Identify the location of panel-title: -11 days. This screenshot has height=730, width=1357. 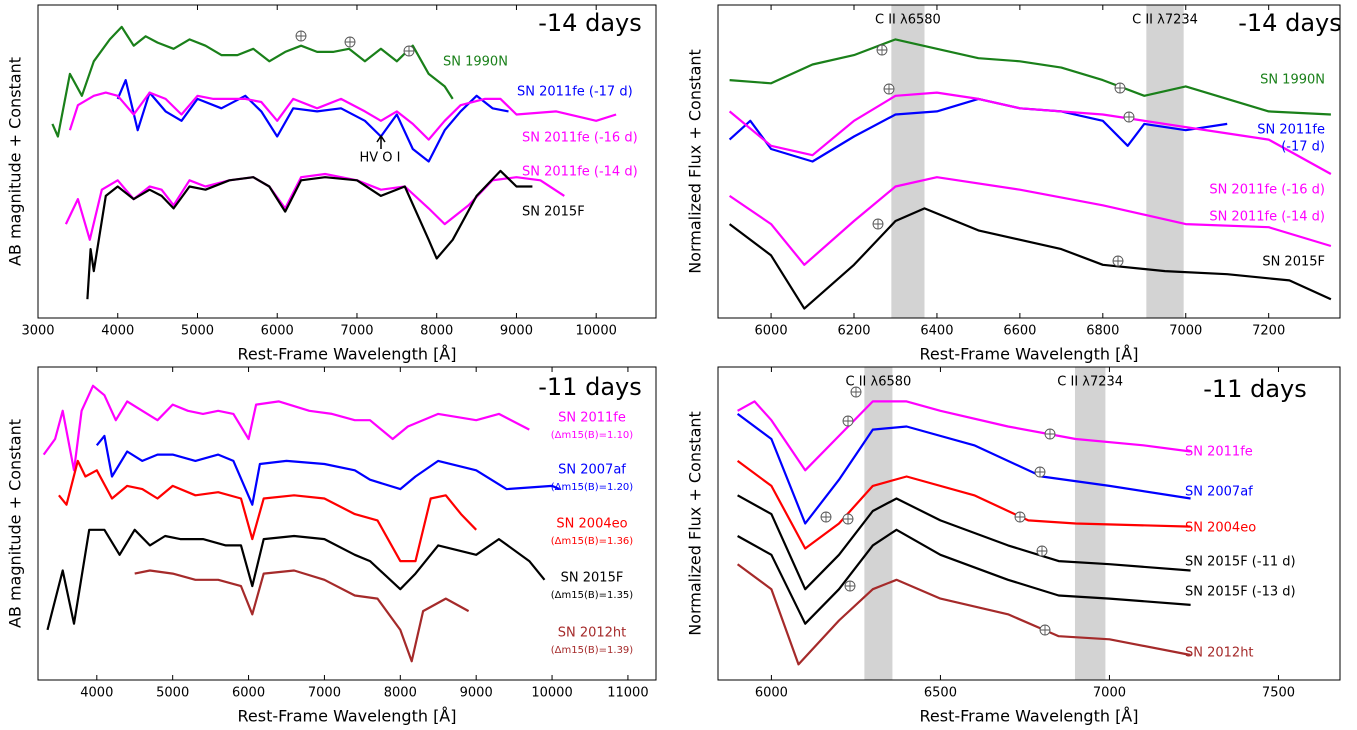
(1254, 389).